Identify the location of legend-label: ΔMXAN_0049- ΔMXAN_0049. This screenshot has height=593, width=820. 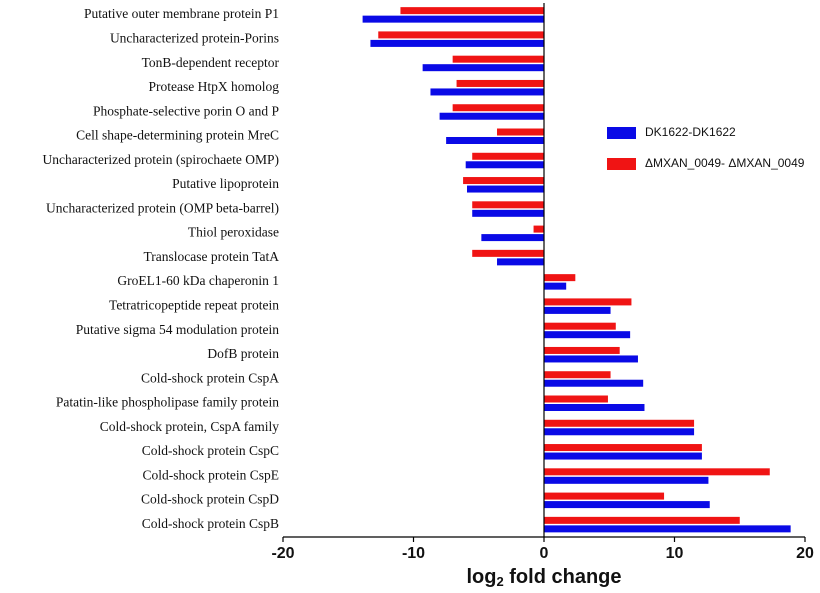
(725, 163).